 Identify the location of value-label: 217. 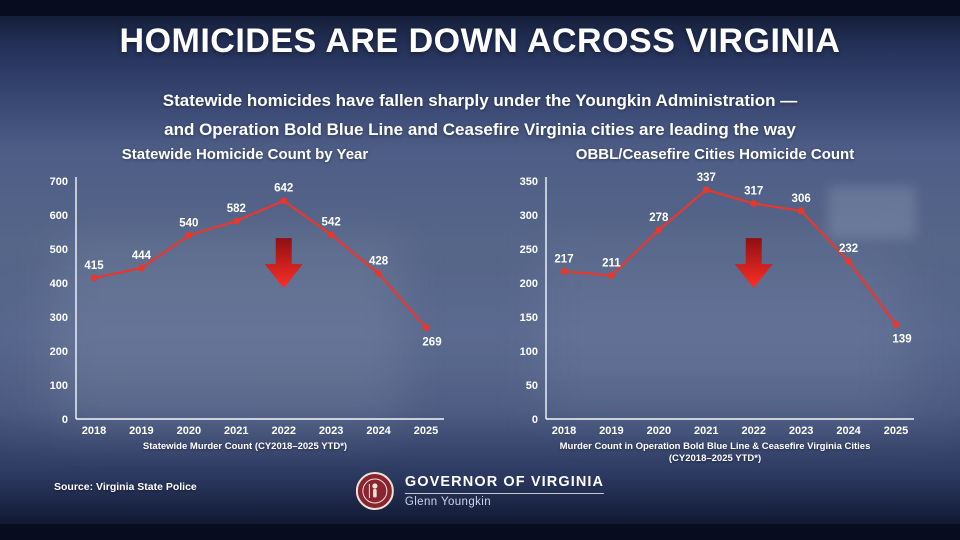
(563, 259).